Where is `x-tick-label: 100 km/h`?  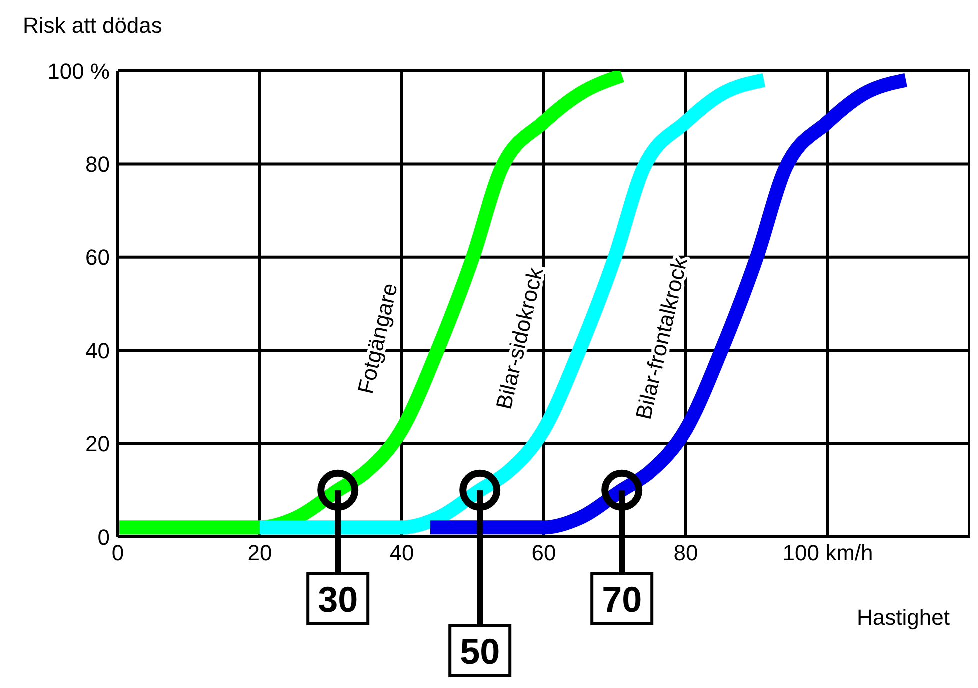 x-tick-label: 100 km/h is located at coordinates (828, 553).